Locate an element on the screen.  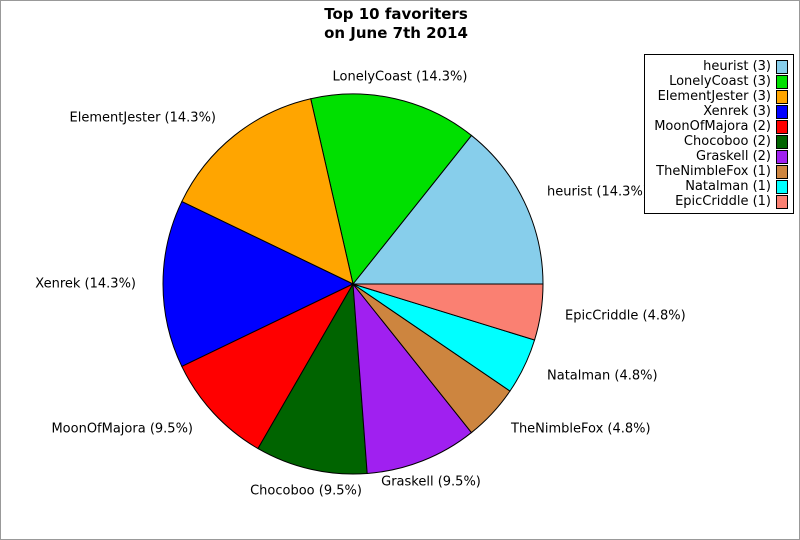
chart-title-line1: Top 10 favoriters is located at coordinates (396, 14).